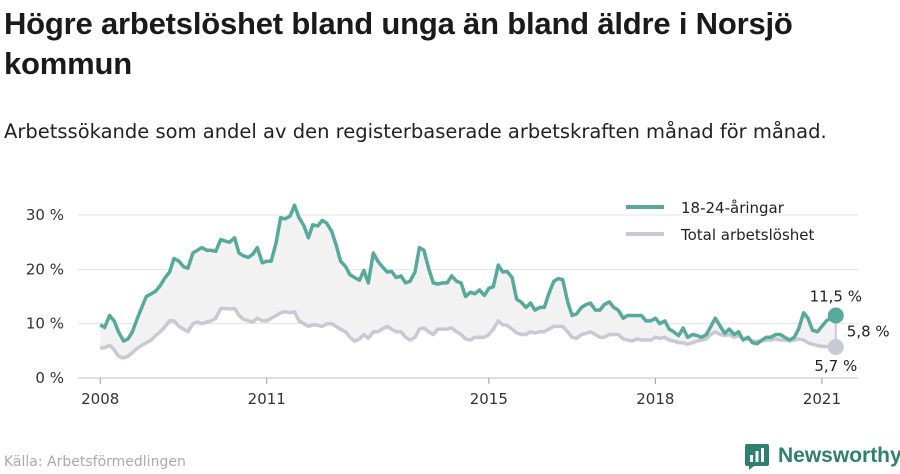 The width and height of the screenshot is (900, 474). Describe the element at coordinates (720, 221) in the screenshot. I see `legend: 18-24-åringar Total arbetslöshet` at that location.